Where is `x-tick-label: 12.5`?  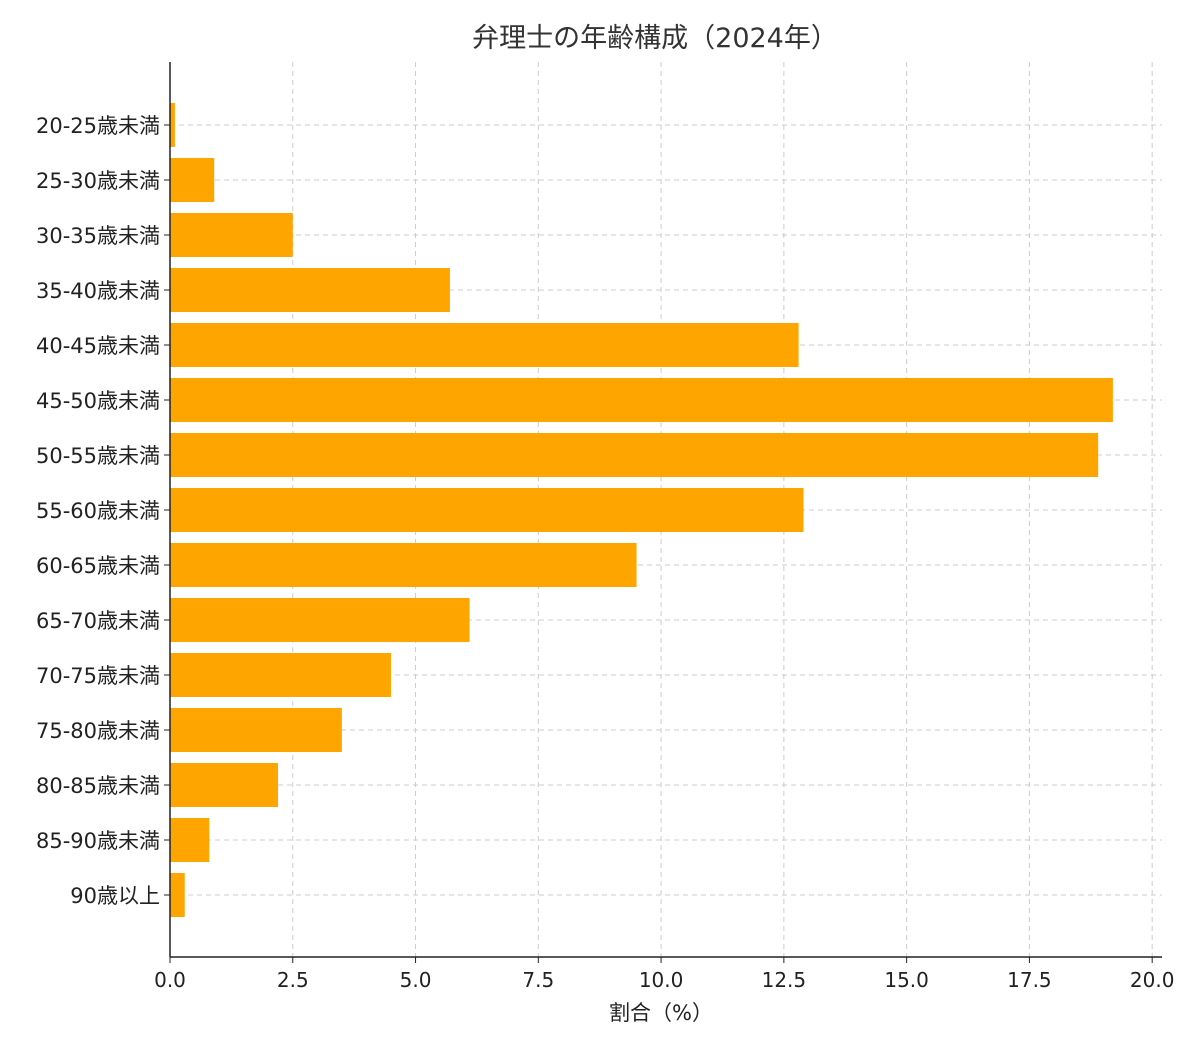
x-tick-label: 12.5 is located at coordinates (784, 980).